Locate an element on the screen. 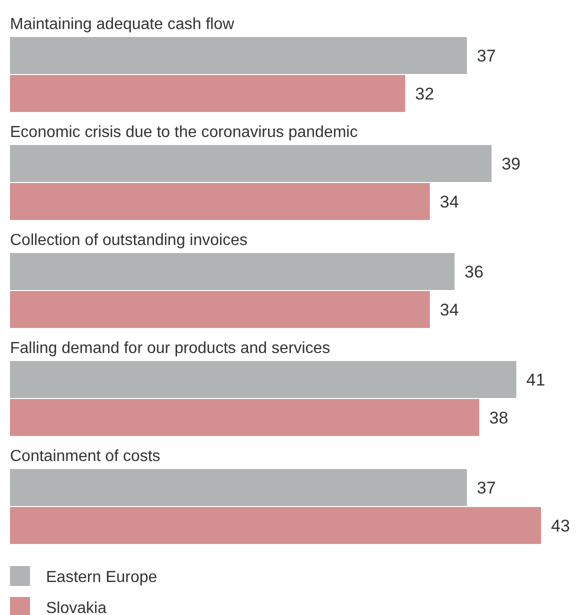 Image resolution: width=576 pixels, height=615 pixels. y-tick-label: Collection of outstanding invoices is located at coordinates (129, 240).